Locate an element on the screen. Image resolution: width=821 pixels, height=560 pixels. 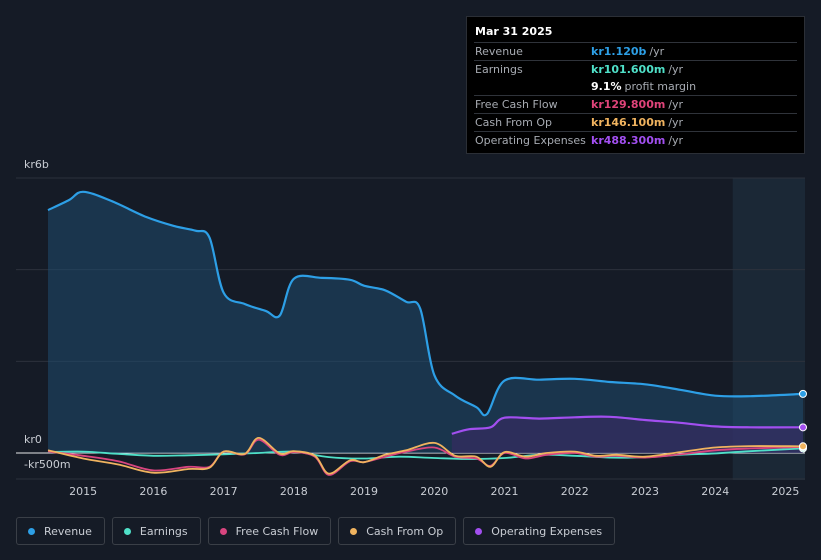
legend-item-earnings: Earnings is located at coordinates (156, 531).